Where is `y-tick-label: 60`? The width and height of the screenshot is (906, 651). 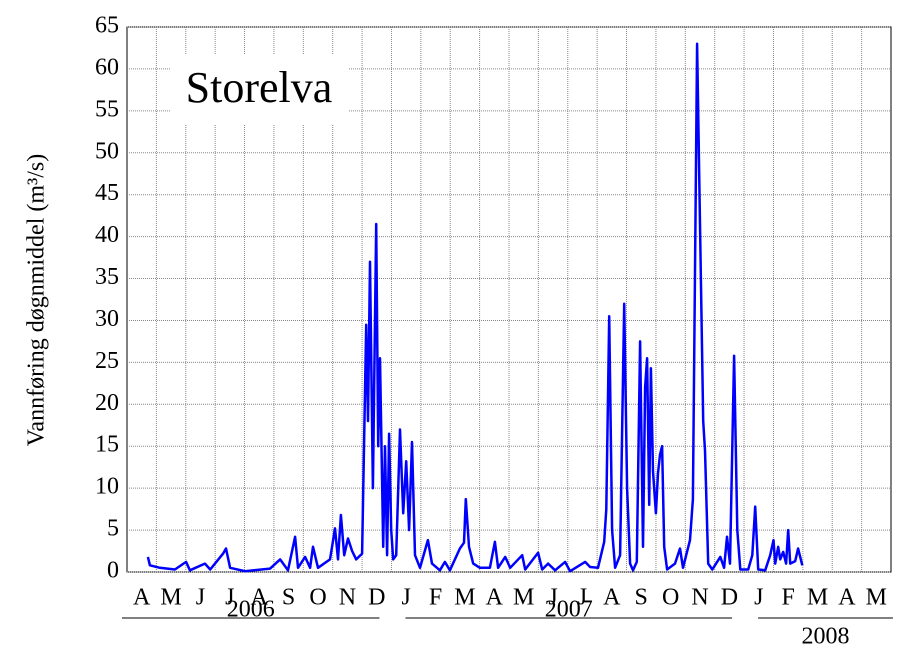 y-tick-label: 60 is located at coordinates (107, 67).